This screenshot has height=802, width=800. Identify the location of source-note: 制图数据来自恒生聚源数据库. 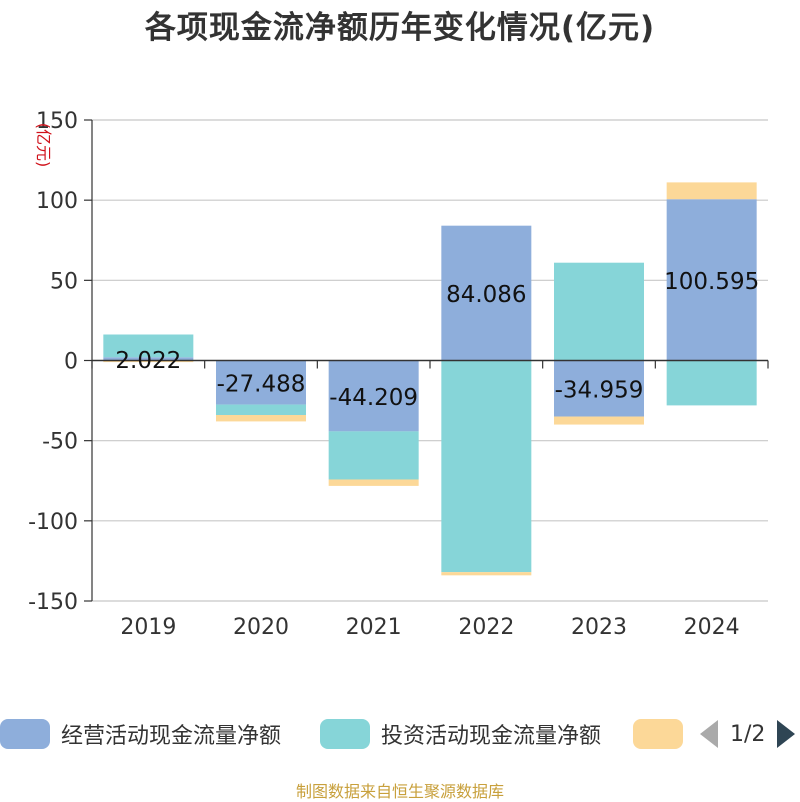
(399, 791).